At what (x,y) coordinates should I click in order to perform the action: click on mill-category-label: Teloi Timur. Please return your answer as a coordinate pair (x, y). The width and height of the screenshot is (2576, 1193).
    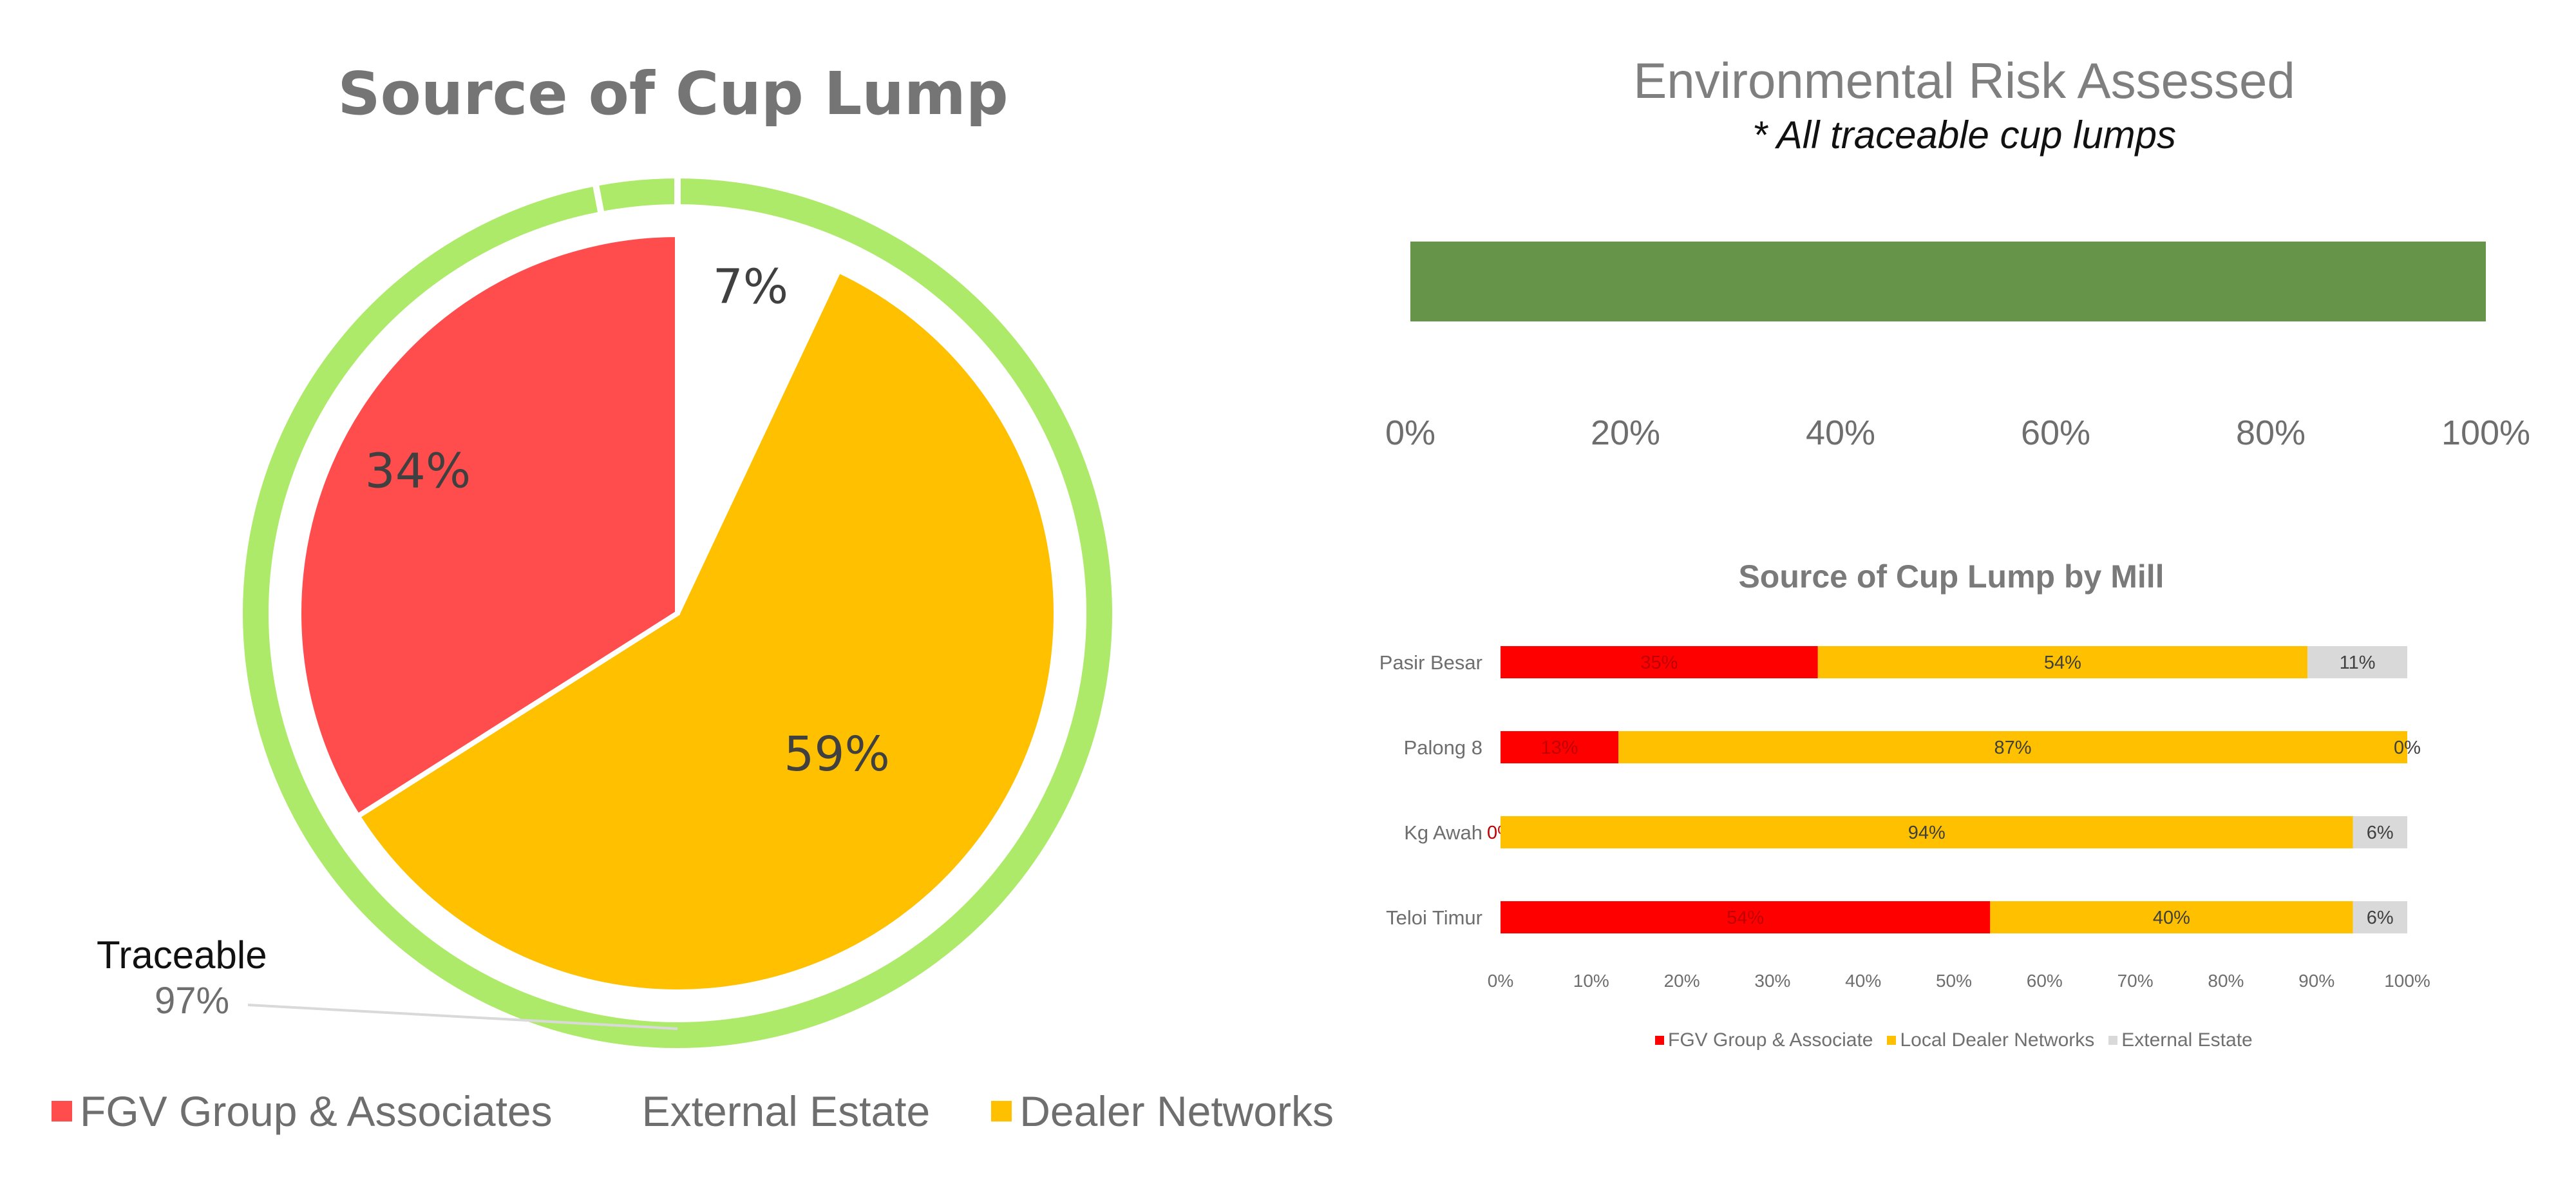
    Looking at the image, I should click on (1434, 918).